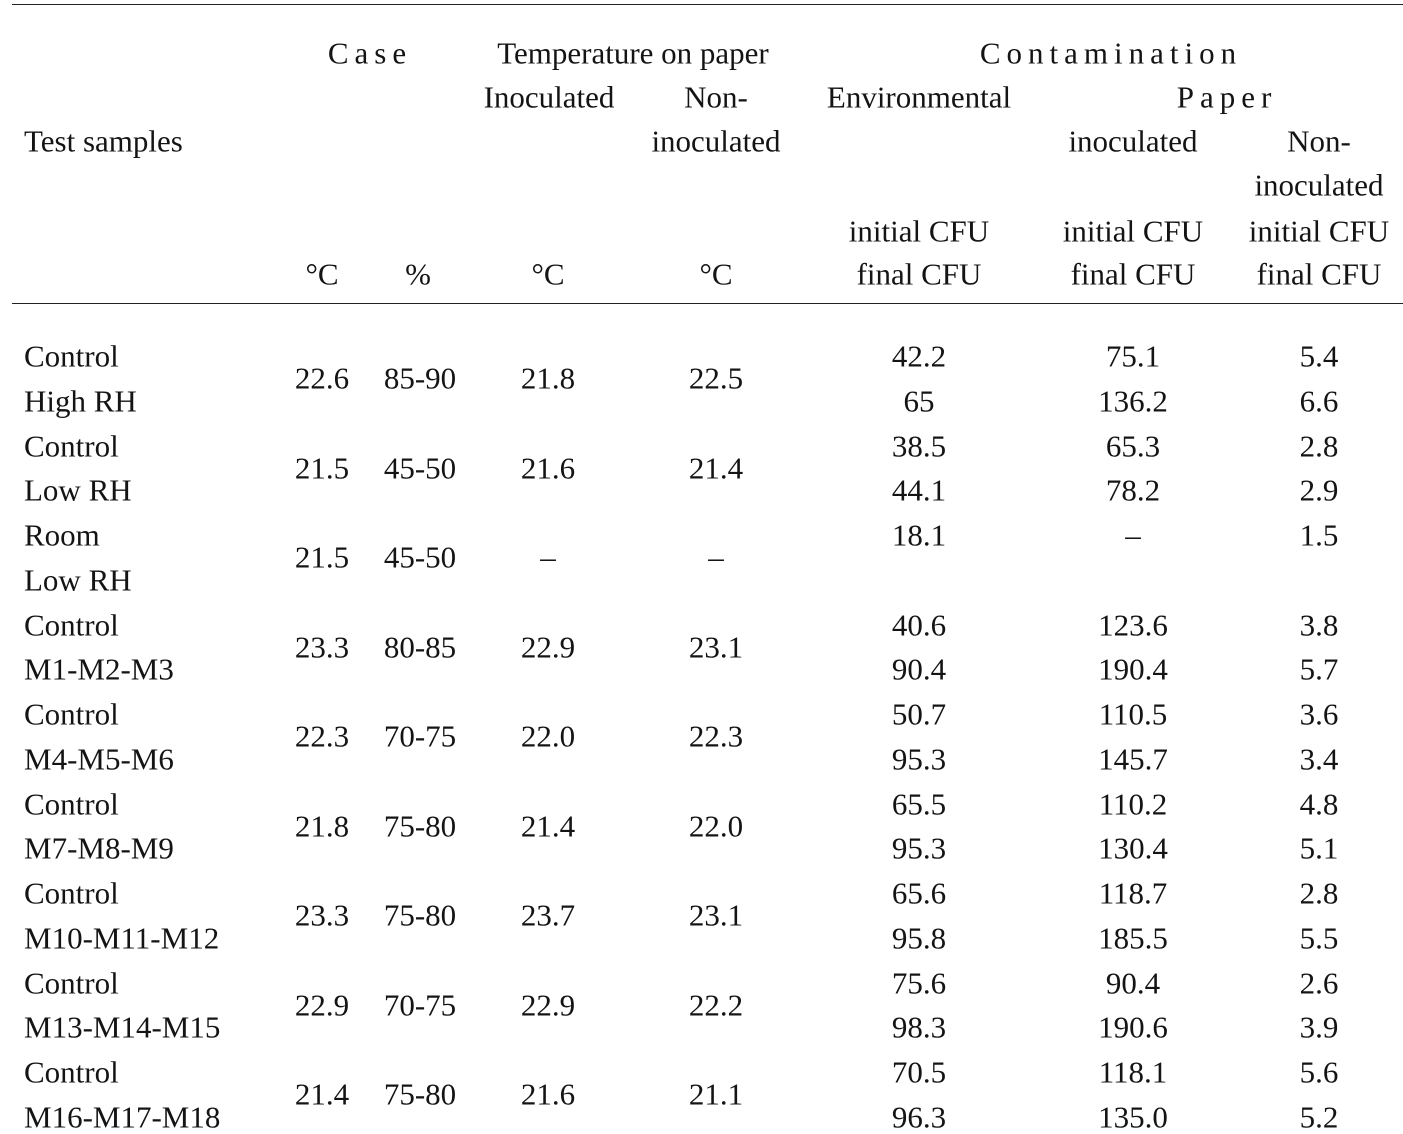 The height and width of the screenshot is (1134, 1403). What do you see at coordinates (122, 937) in the screenshot?
I see `row-sample-line2: M10-M11-M12` at bounding box center [122, 937].